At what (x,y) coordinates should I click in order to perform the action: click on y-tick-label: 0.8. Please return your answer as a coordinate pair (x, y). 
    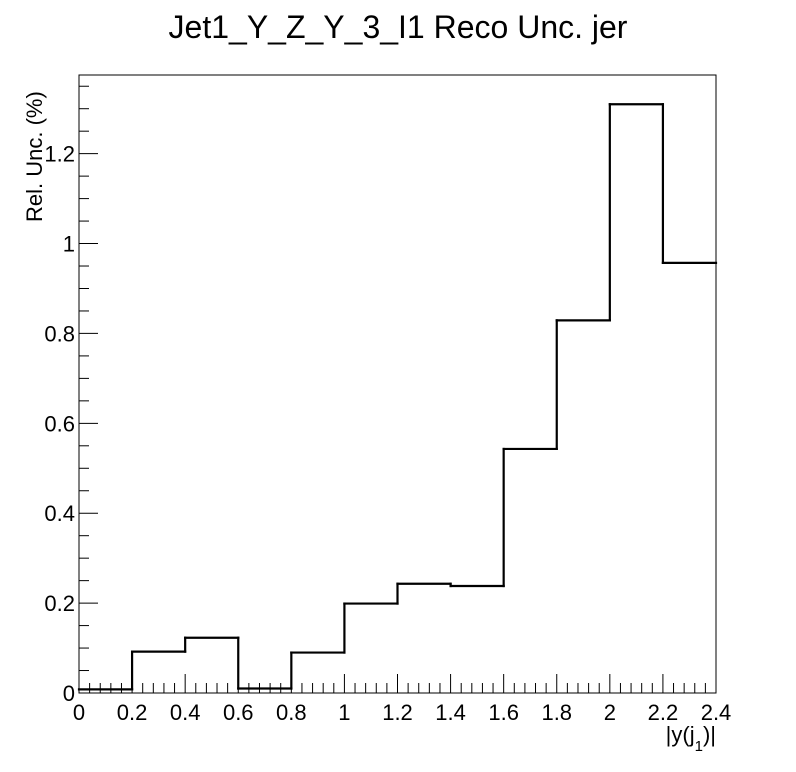
    Looking at the image, I should click on (59, 333).